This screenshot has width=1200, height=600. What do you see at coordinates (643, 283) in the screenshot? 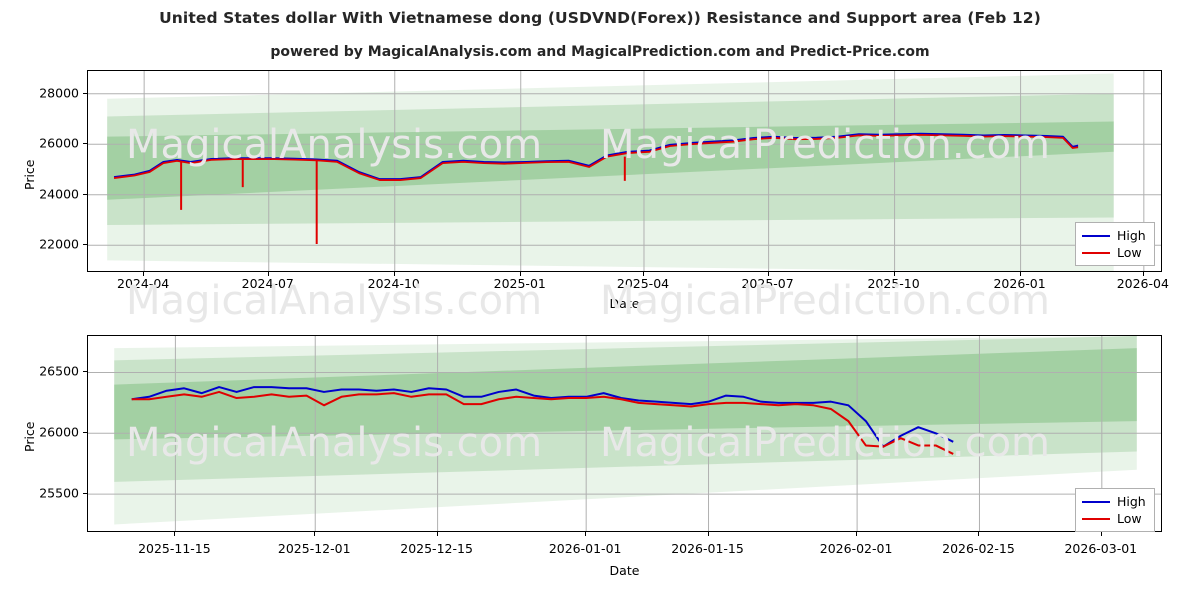
I see `x-tick-label: 2025-04` at bounding box center [643, 283].